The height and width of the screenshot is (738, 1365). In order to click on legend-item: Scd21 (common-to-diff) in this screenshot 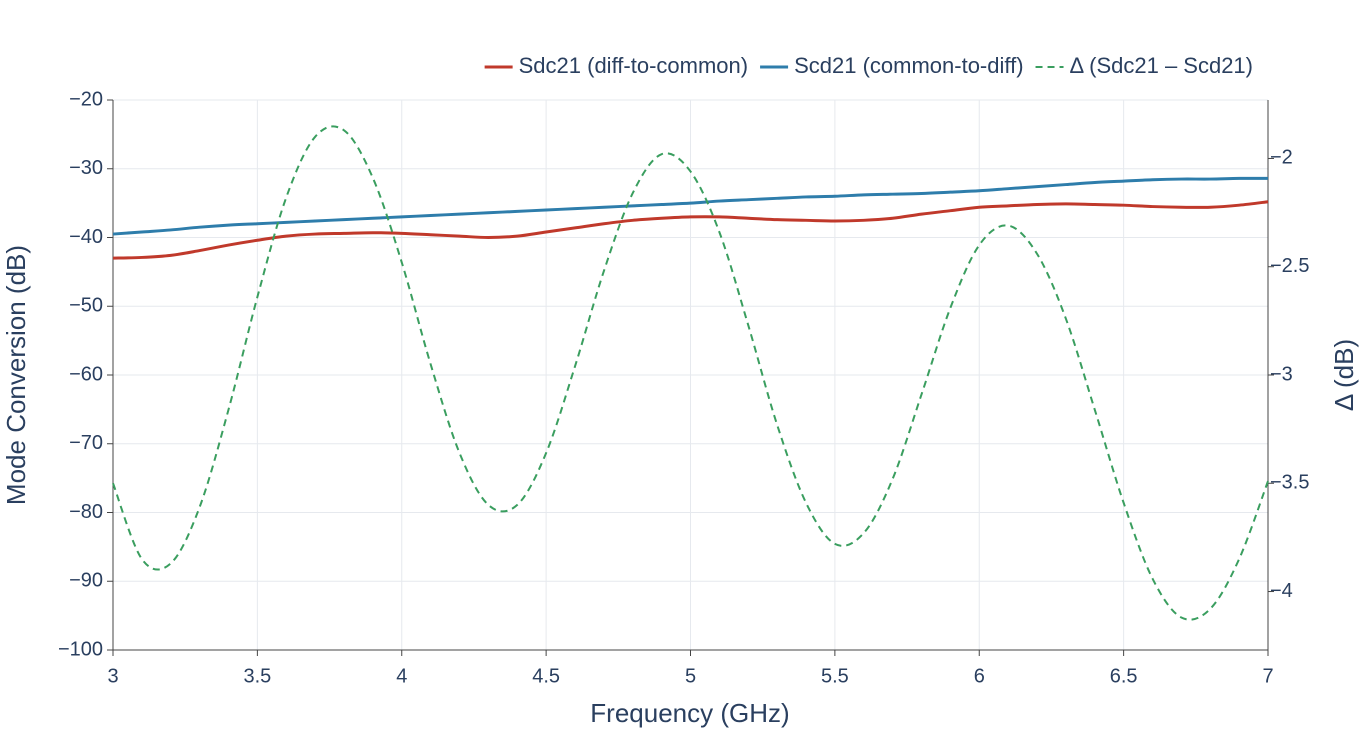, I will do `click(892, 65)`.